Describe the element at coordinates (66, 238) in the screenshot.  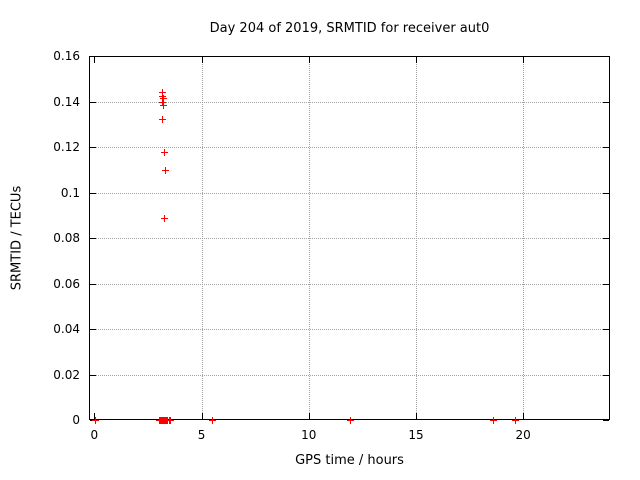
I see `y-tick-label: 0.08` at that location.